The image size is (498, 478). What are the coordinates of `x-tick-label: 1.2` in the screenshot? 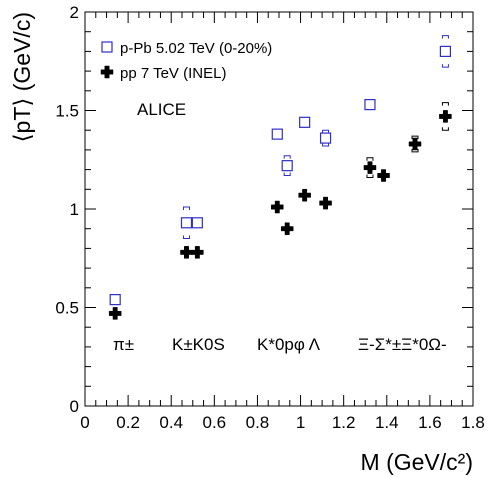 It's located at (344, 422).